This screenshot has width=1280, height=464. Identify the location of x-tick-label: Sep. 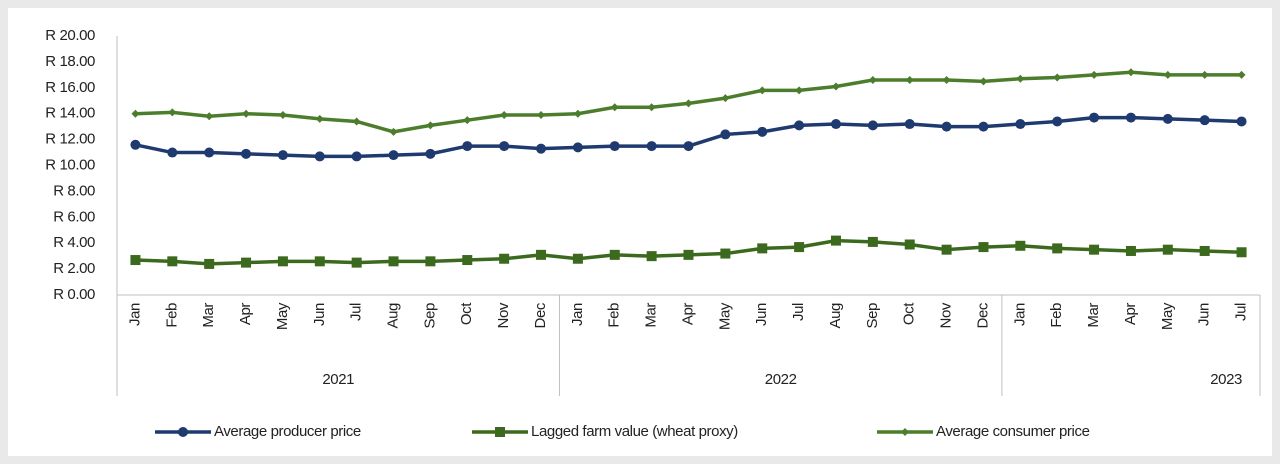
(872, 316).